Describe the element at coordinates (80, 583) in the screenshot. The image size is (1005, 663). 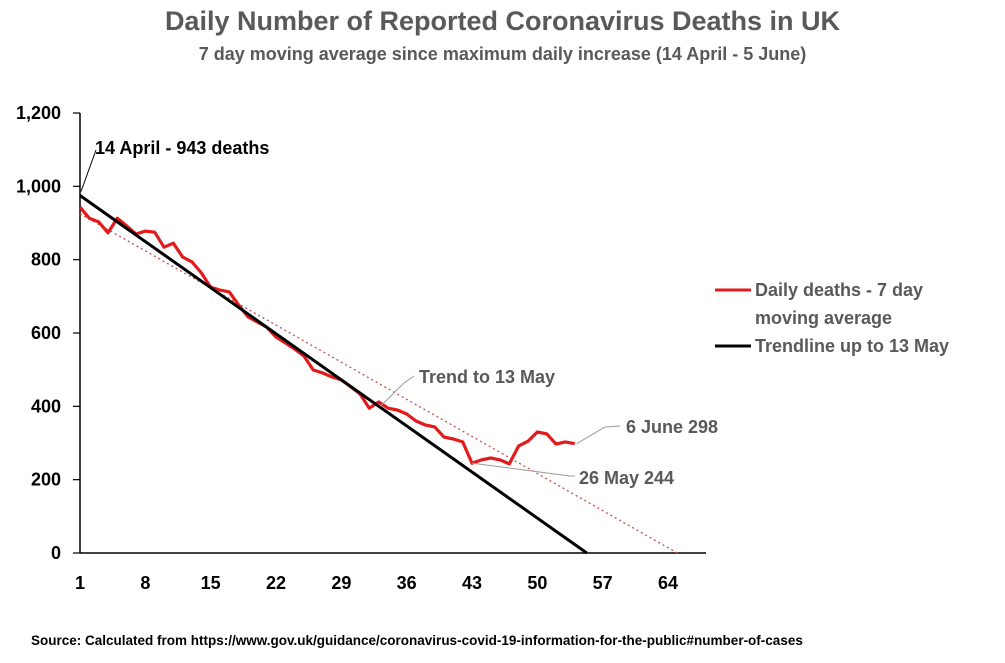
I see `x-tick-label: 1` at that location.